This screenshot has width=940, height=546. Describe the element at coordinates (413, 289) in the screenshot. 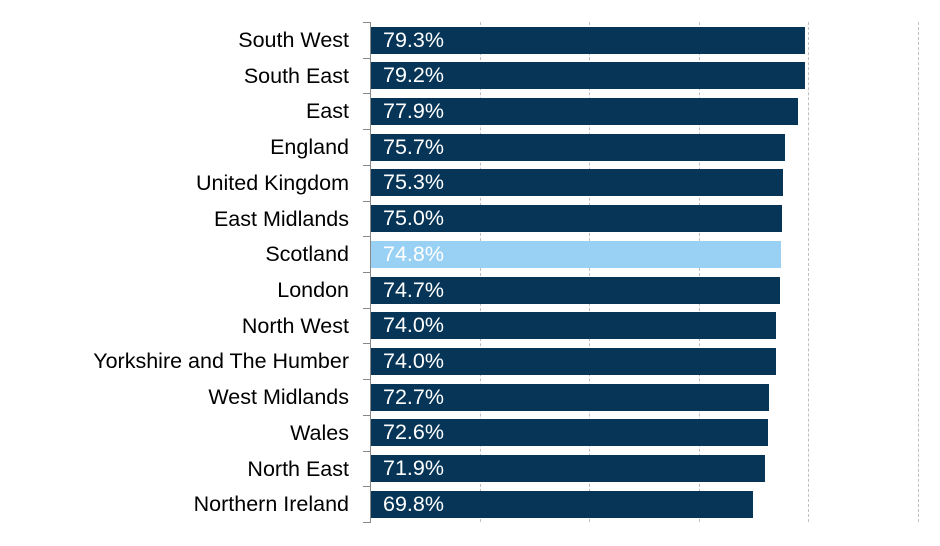

I see `data-label: 74.7%` at that location.